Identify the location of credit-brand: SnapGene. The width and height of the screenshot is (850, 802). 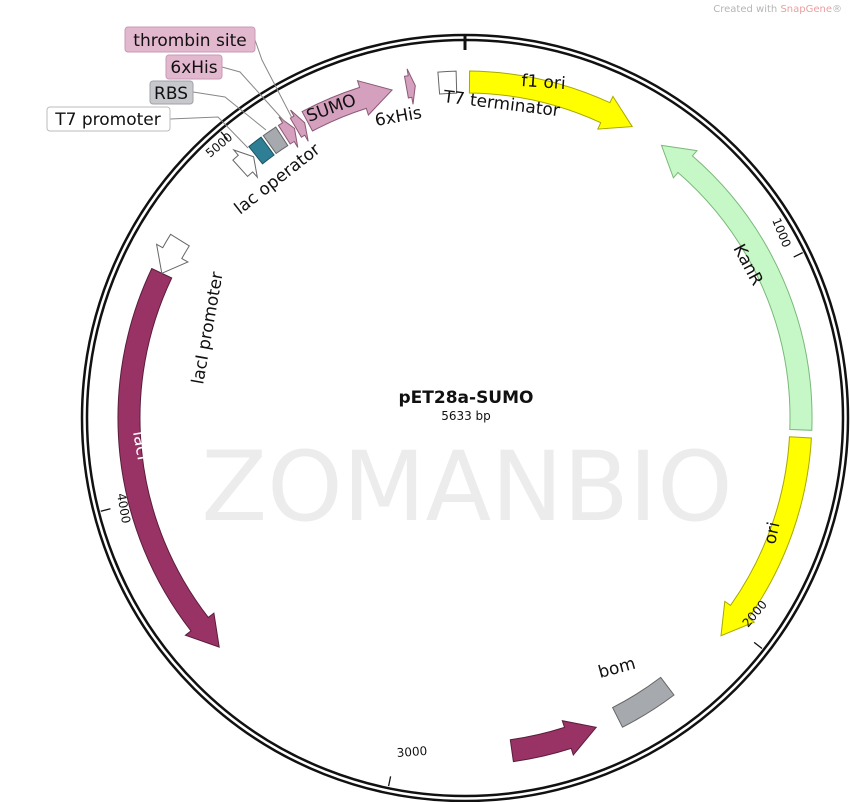
(806, 9).